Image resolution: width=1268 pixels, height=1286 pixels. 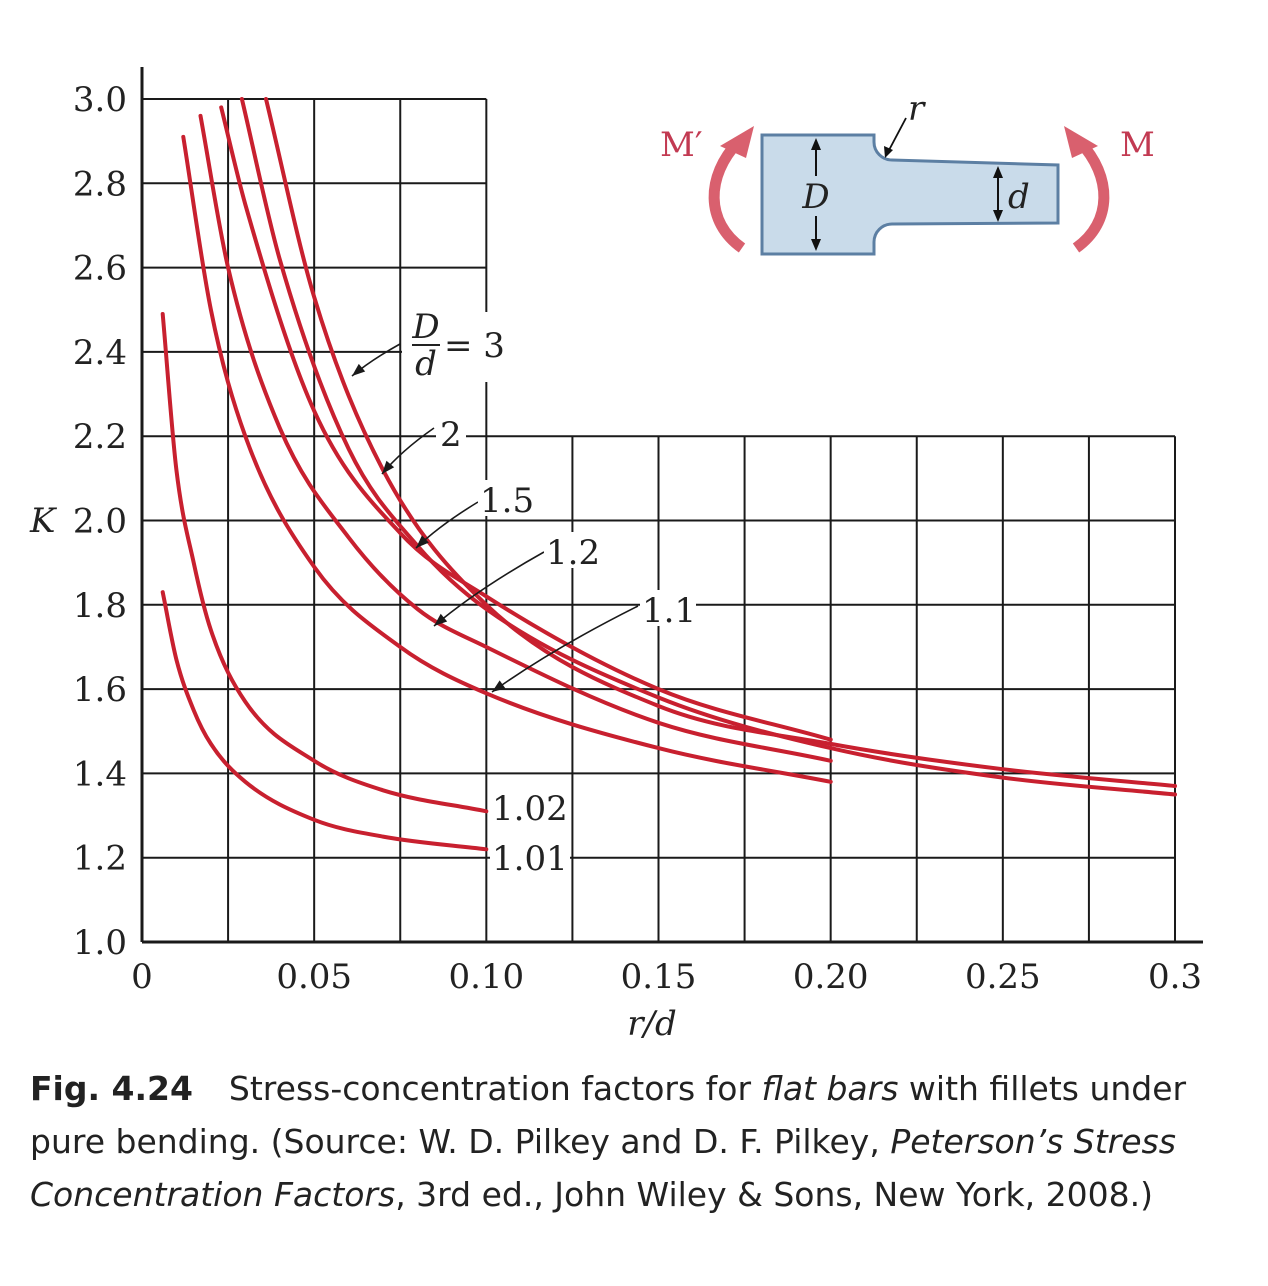 I want to click on y-tick-label: 1.4, so click(x=100, y=774).